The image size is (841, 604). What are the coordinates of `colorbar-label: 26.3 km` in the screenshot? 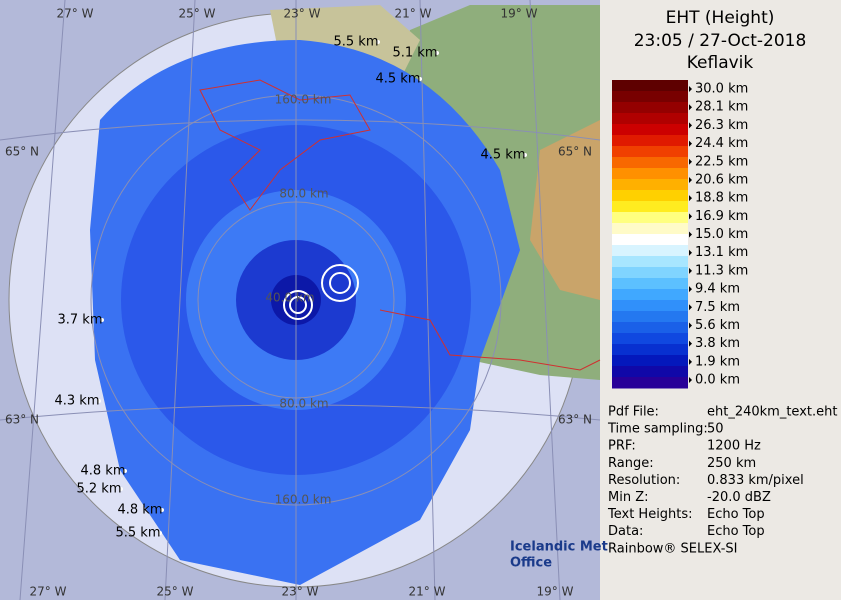 It's located at (721, 125).